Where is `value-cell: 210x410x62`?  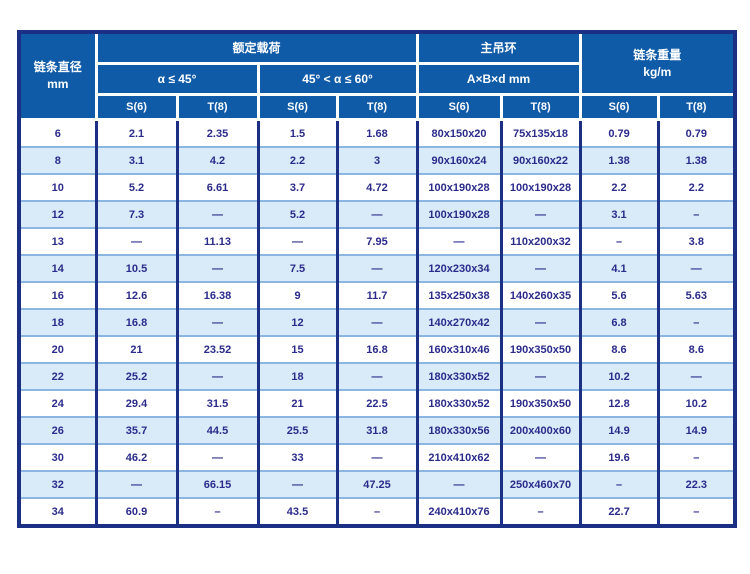 value-cell: 210x410x62 is located at coordinates (459, 457).